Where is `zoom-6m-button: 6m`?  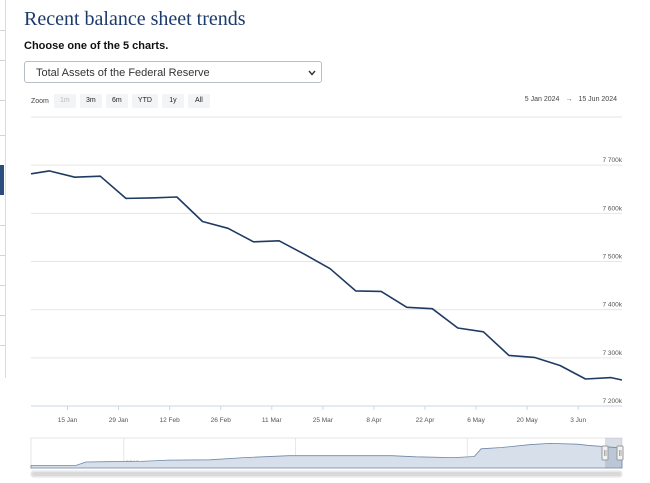 zoom-6m-button: 6m is located at coordinates (116, 101).